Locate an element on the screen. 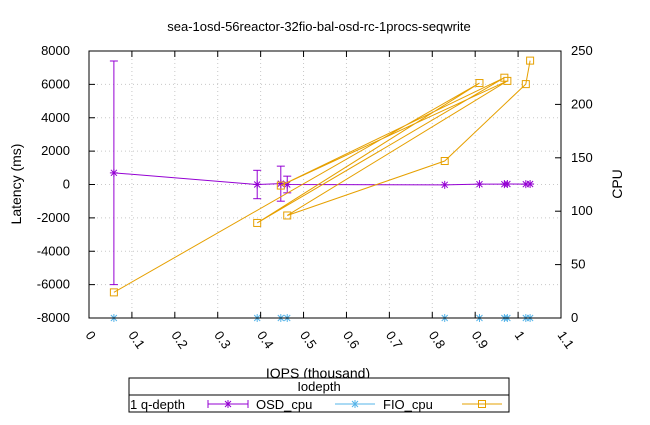  x-tick-label: 0.3 is located at coordinates (222, 339).